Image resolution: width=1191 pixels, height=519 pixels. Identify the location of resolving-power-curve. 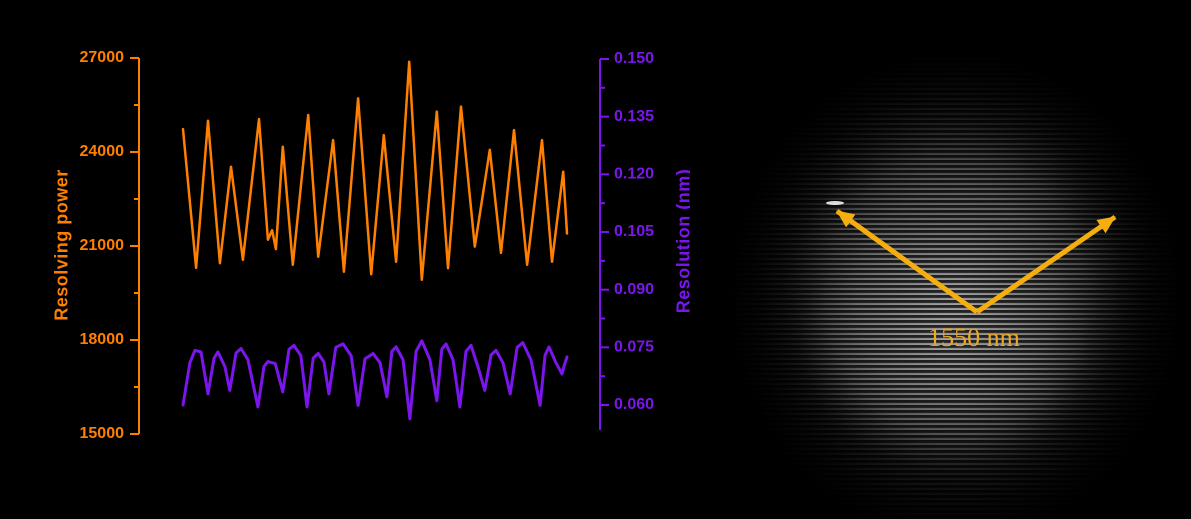
(375, 171).